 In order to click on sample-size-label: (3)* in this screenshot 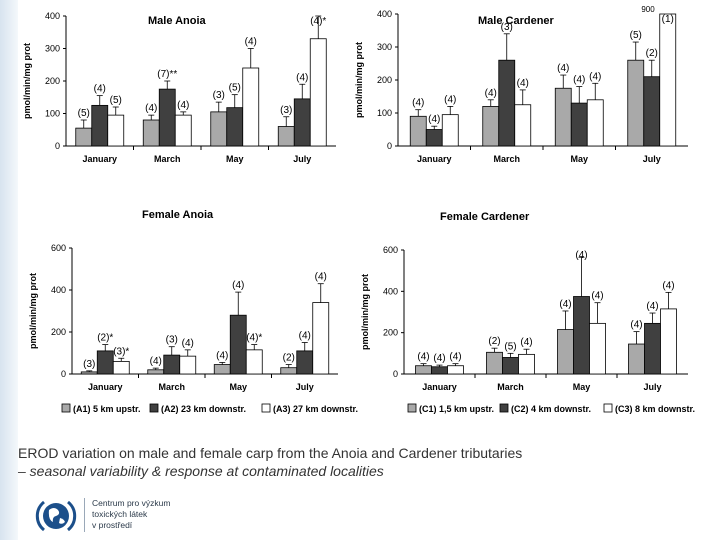, I will do `click(121, 351)`.